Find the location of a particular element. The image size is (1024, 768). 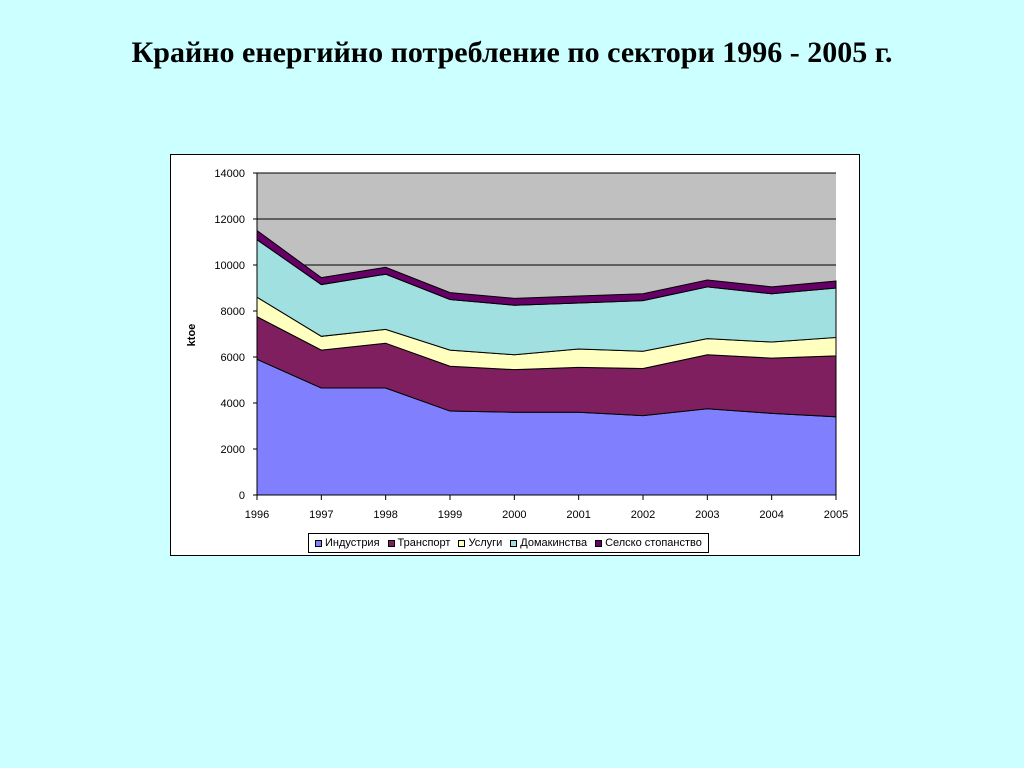

legend-item: Индустрия is located at coordinates (347, 543).